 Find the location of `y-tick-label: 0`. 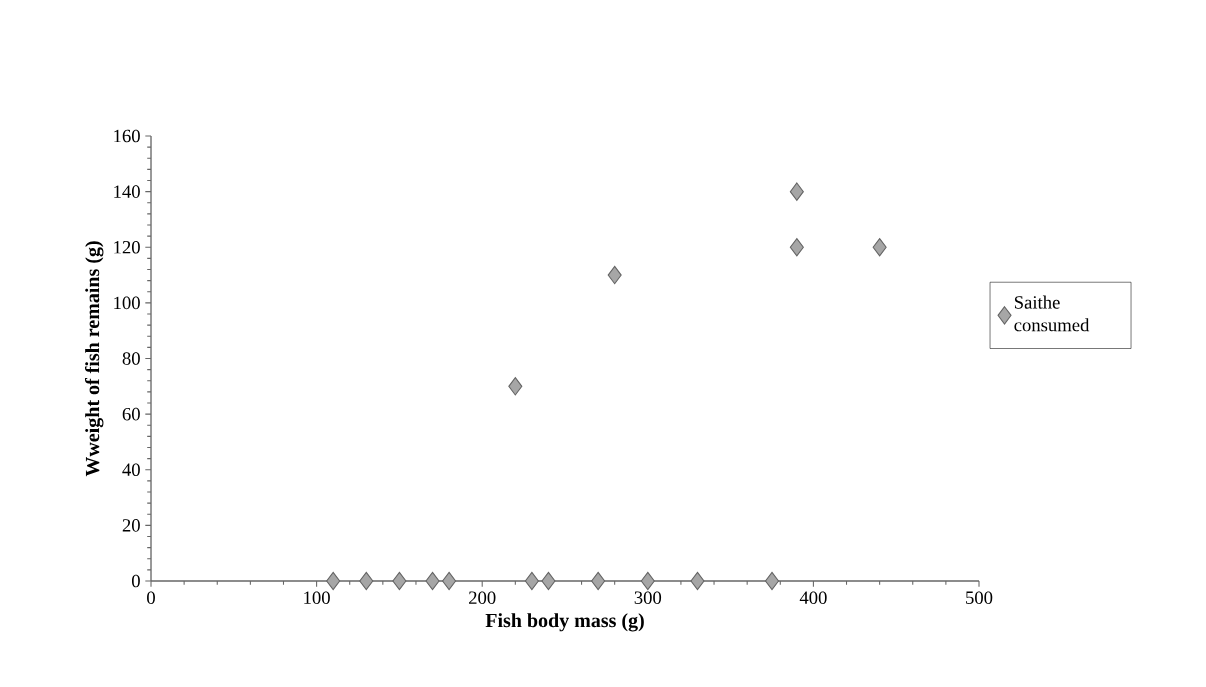

y-tick-label: 0 is located at coordinates (135, 581).